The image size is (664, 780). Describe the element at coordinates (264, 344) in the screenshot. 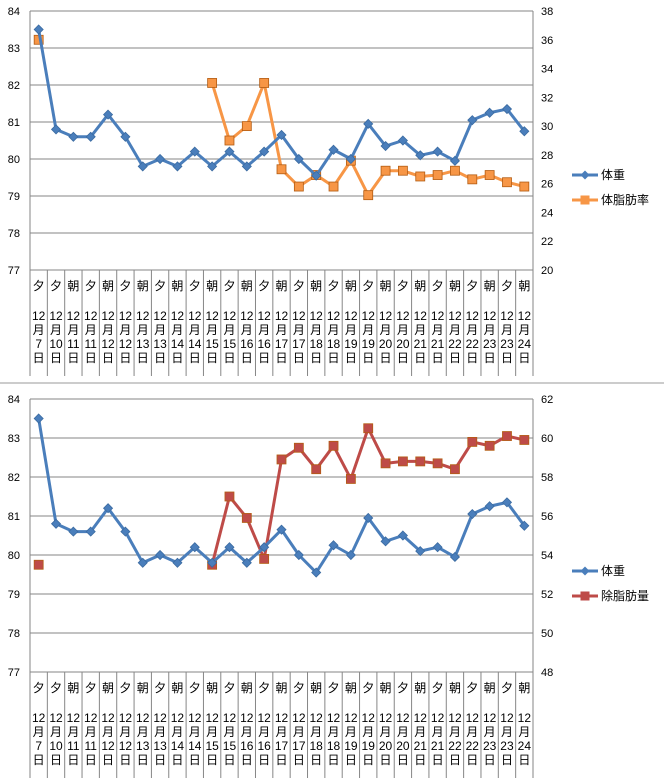

I see `x-tick-day-label: 16` at that location.